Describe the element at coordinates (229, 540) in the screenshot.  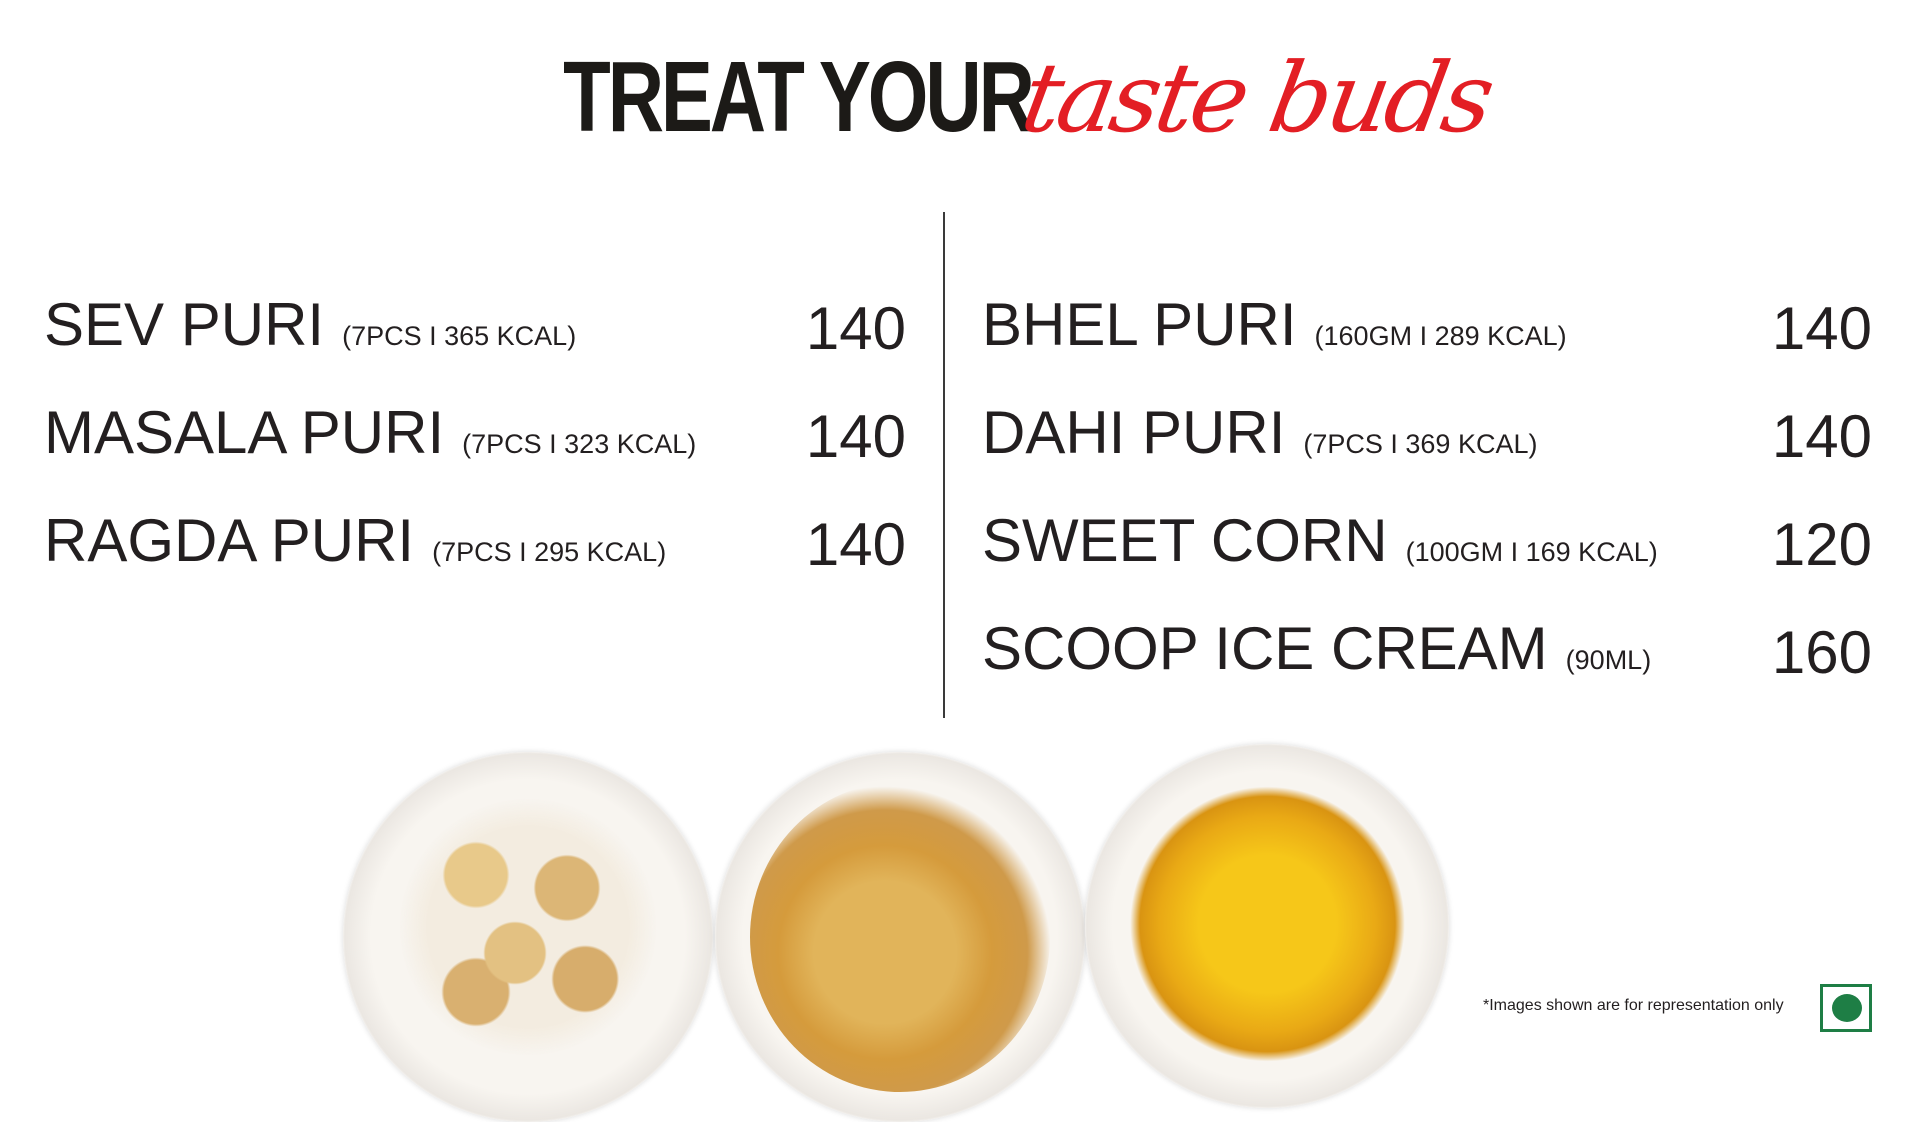
I see `item-name: RAGDA PURI` at that location.